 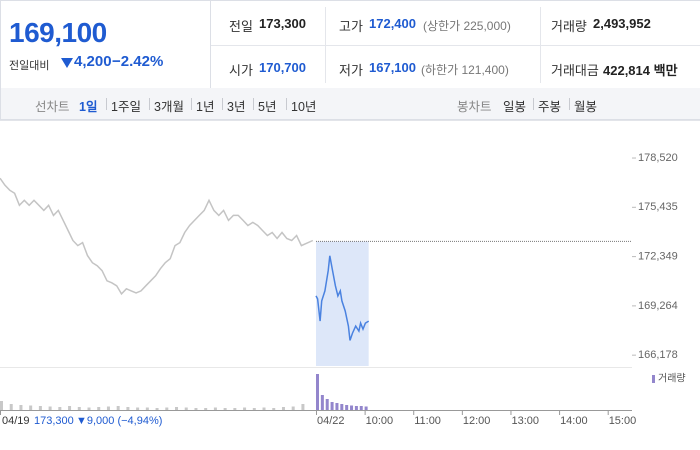 I want to click on stat-label: 시가, so click(x=241, y=70).